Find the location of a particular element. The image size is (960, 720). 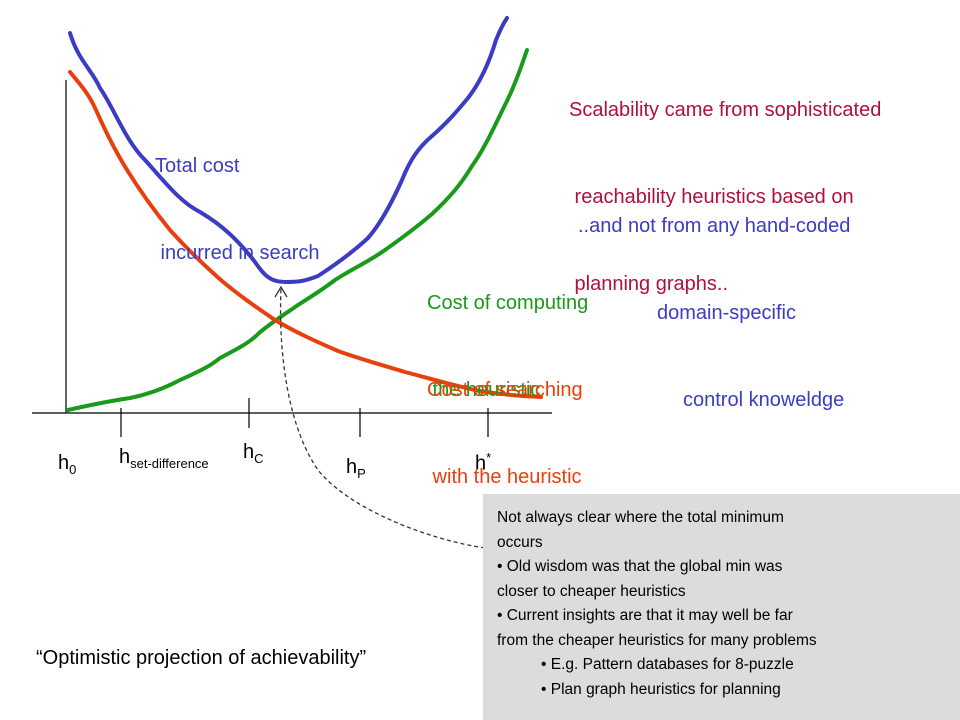

note-box-subbullet2-text: Plan graph heuristics for planning is located at coordinates (665, 689).